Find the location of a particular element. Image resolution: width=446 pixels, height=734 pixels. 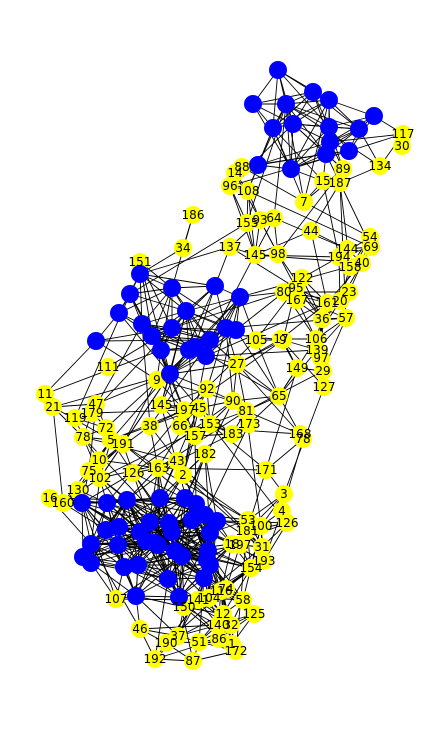

node-label: 145 is located at coordinates (255, 255).